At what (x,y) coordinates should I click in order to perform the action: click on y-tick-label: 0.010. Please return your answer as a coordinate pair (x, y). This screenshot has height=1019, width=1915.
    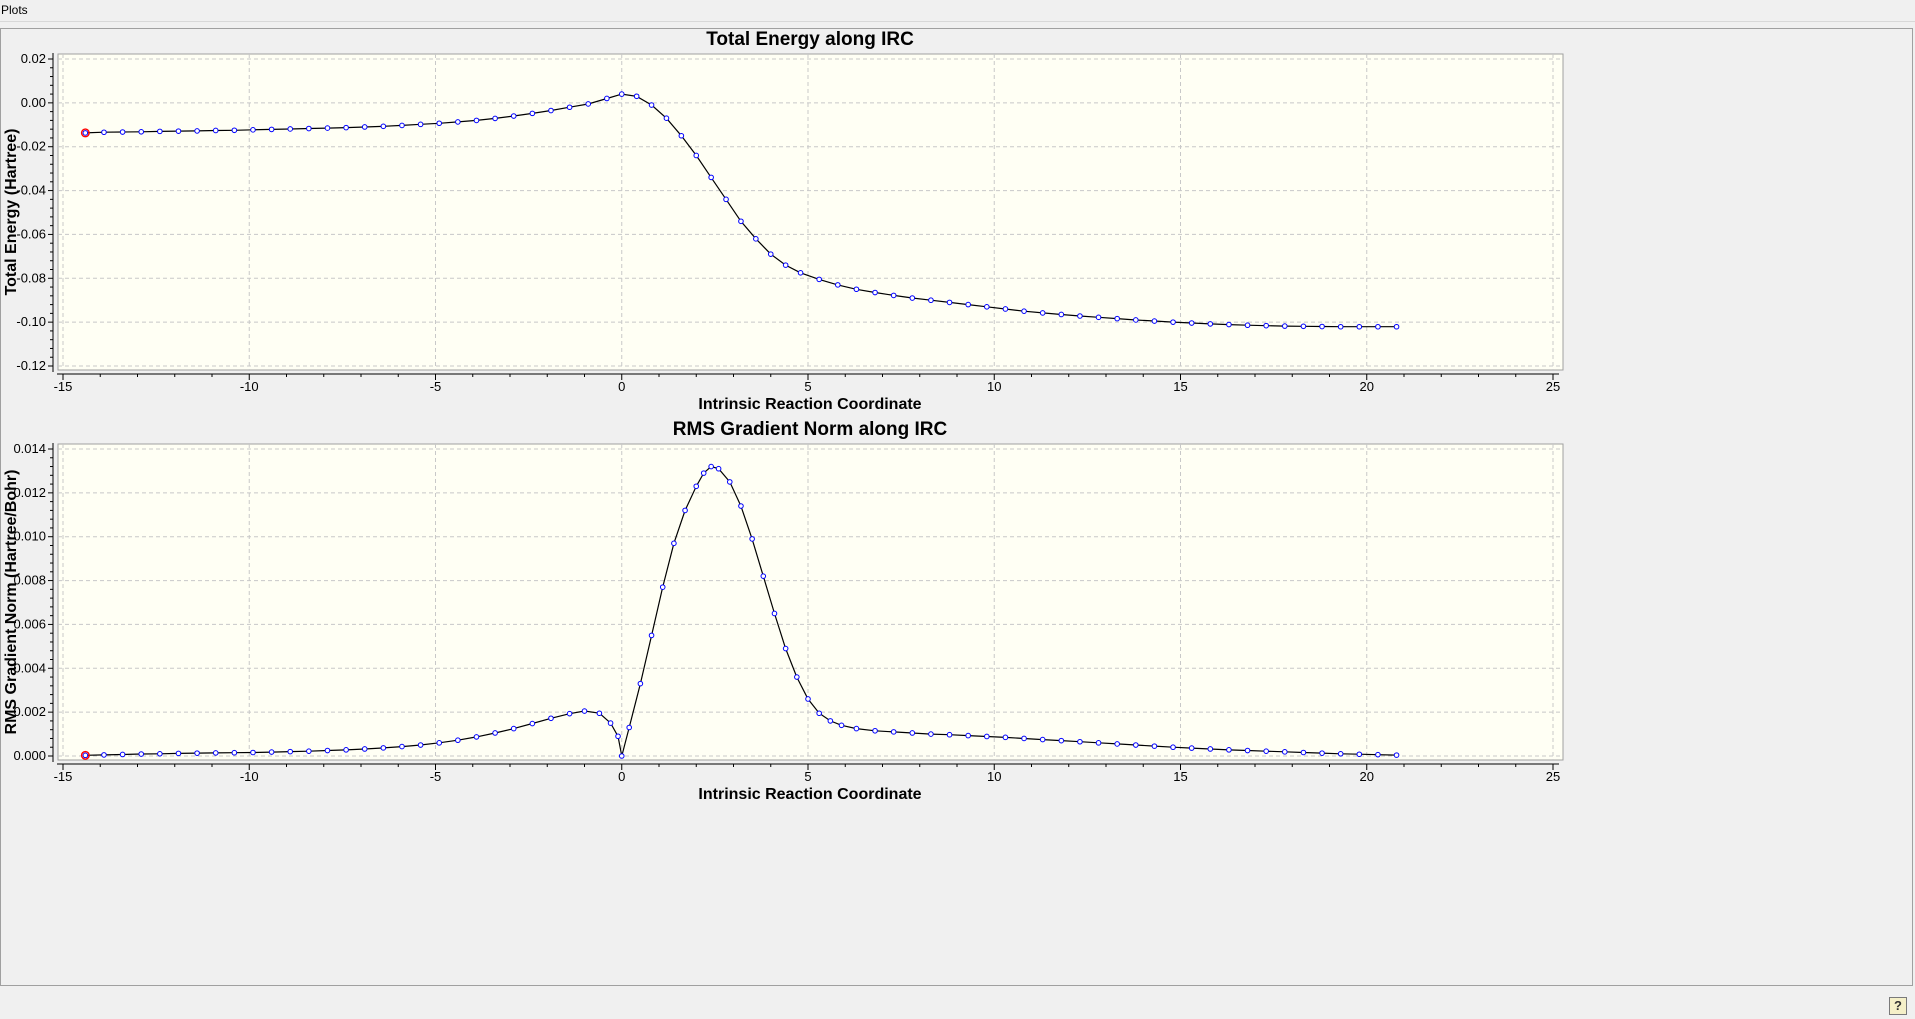
    Looking at the image, I should click on (29, 536).